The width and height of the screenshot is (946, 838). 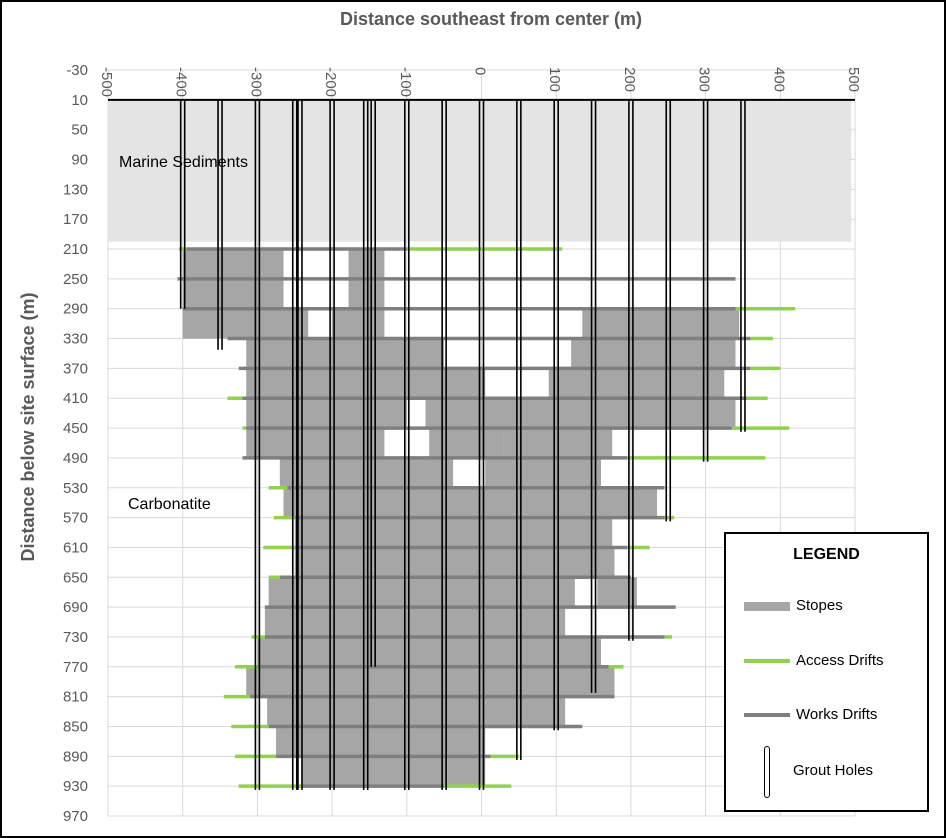 I want to click on access-drift-line-icon, so click(x=767, y=661).